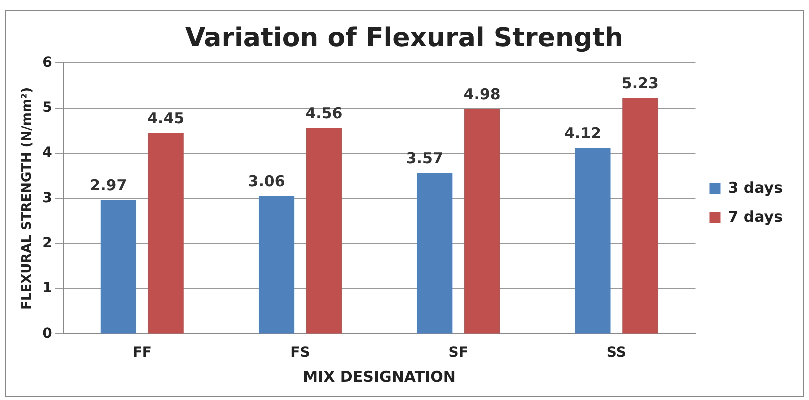 The width and height of the screenshot is (809, 400). What do you see at coordinates (324, 113) in the screenshot?
I see `data-label: 4.56` at bounding box center [324, 113].